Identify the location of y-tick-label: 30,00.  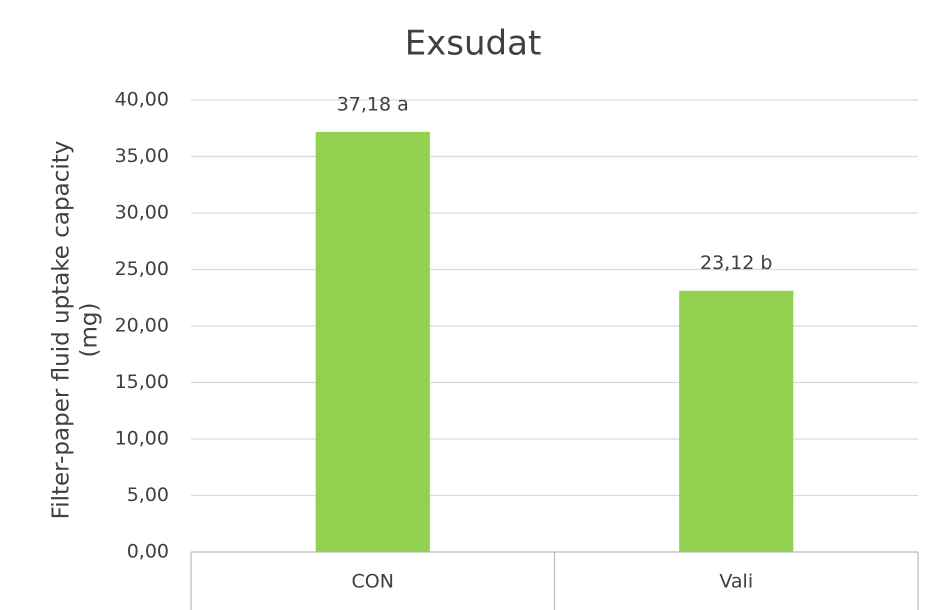
(142, 213).